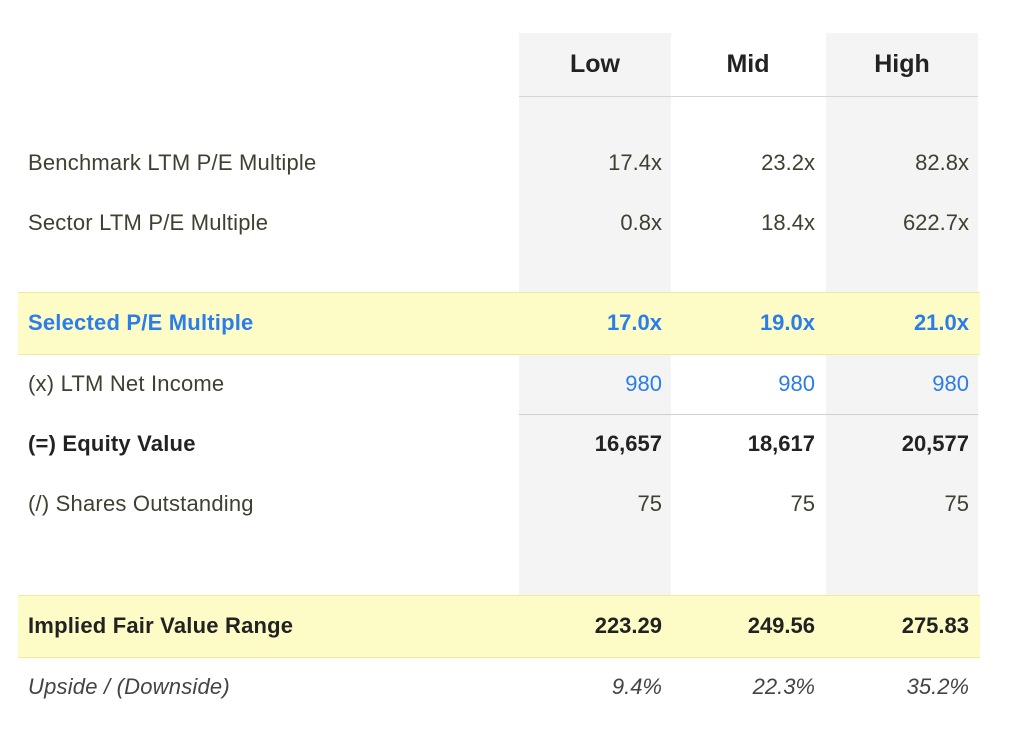  I want to click on cell-low: 17.4x, so click(635, 162).